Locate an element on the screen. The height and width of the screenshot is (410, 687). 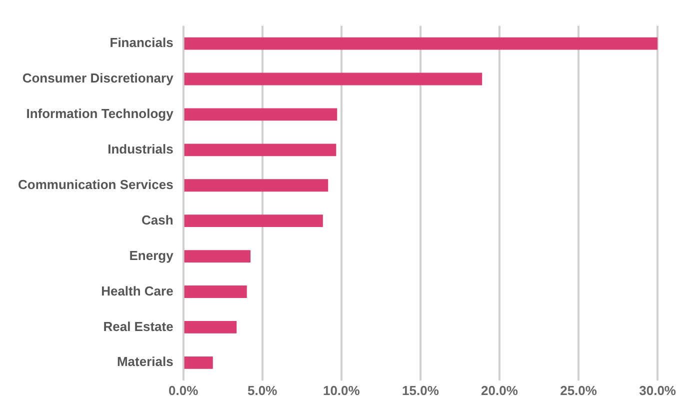
y-tick-label: Energy is located at coordinates (151, 255).